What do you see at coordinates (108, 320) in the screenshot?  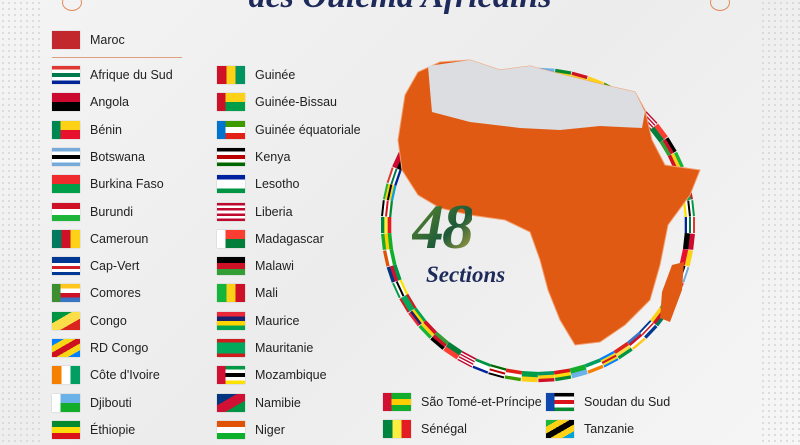 I see `country-label: Congo` at bounding box center [108, 320].